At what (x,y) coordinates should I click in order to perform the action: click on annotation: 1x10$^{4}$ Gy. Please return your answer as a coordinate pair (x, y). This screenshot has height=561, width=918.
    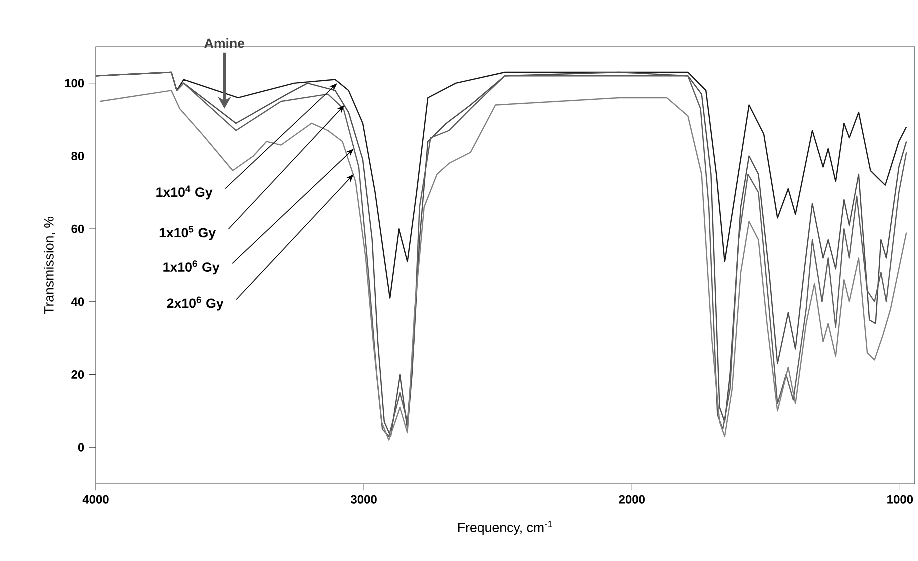
    Looking at the image, I should click on (184, 193).